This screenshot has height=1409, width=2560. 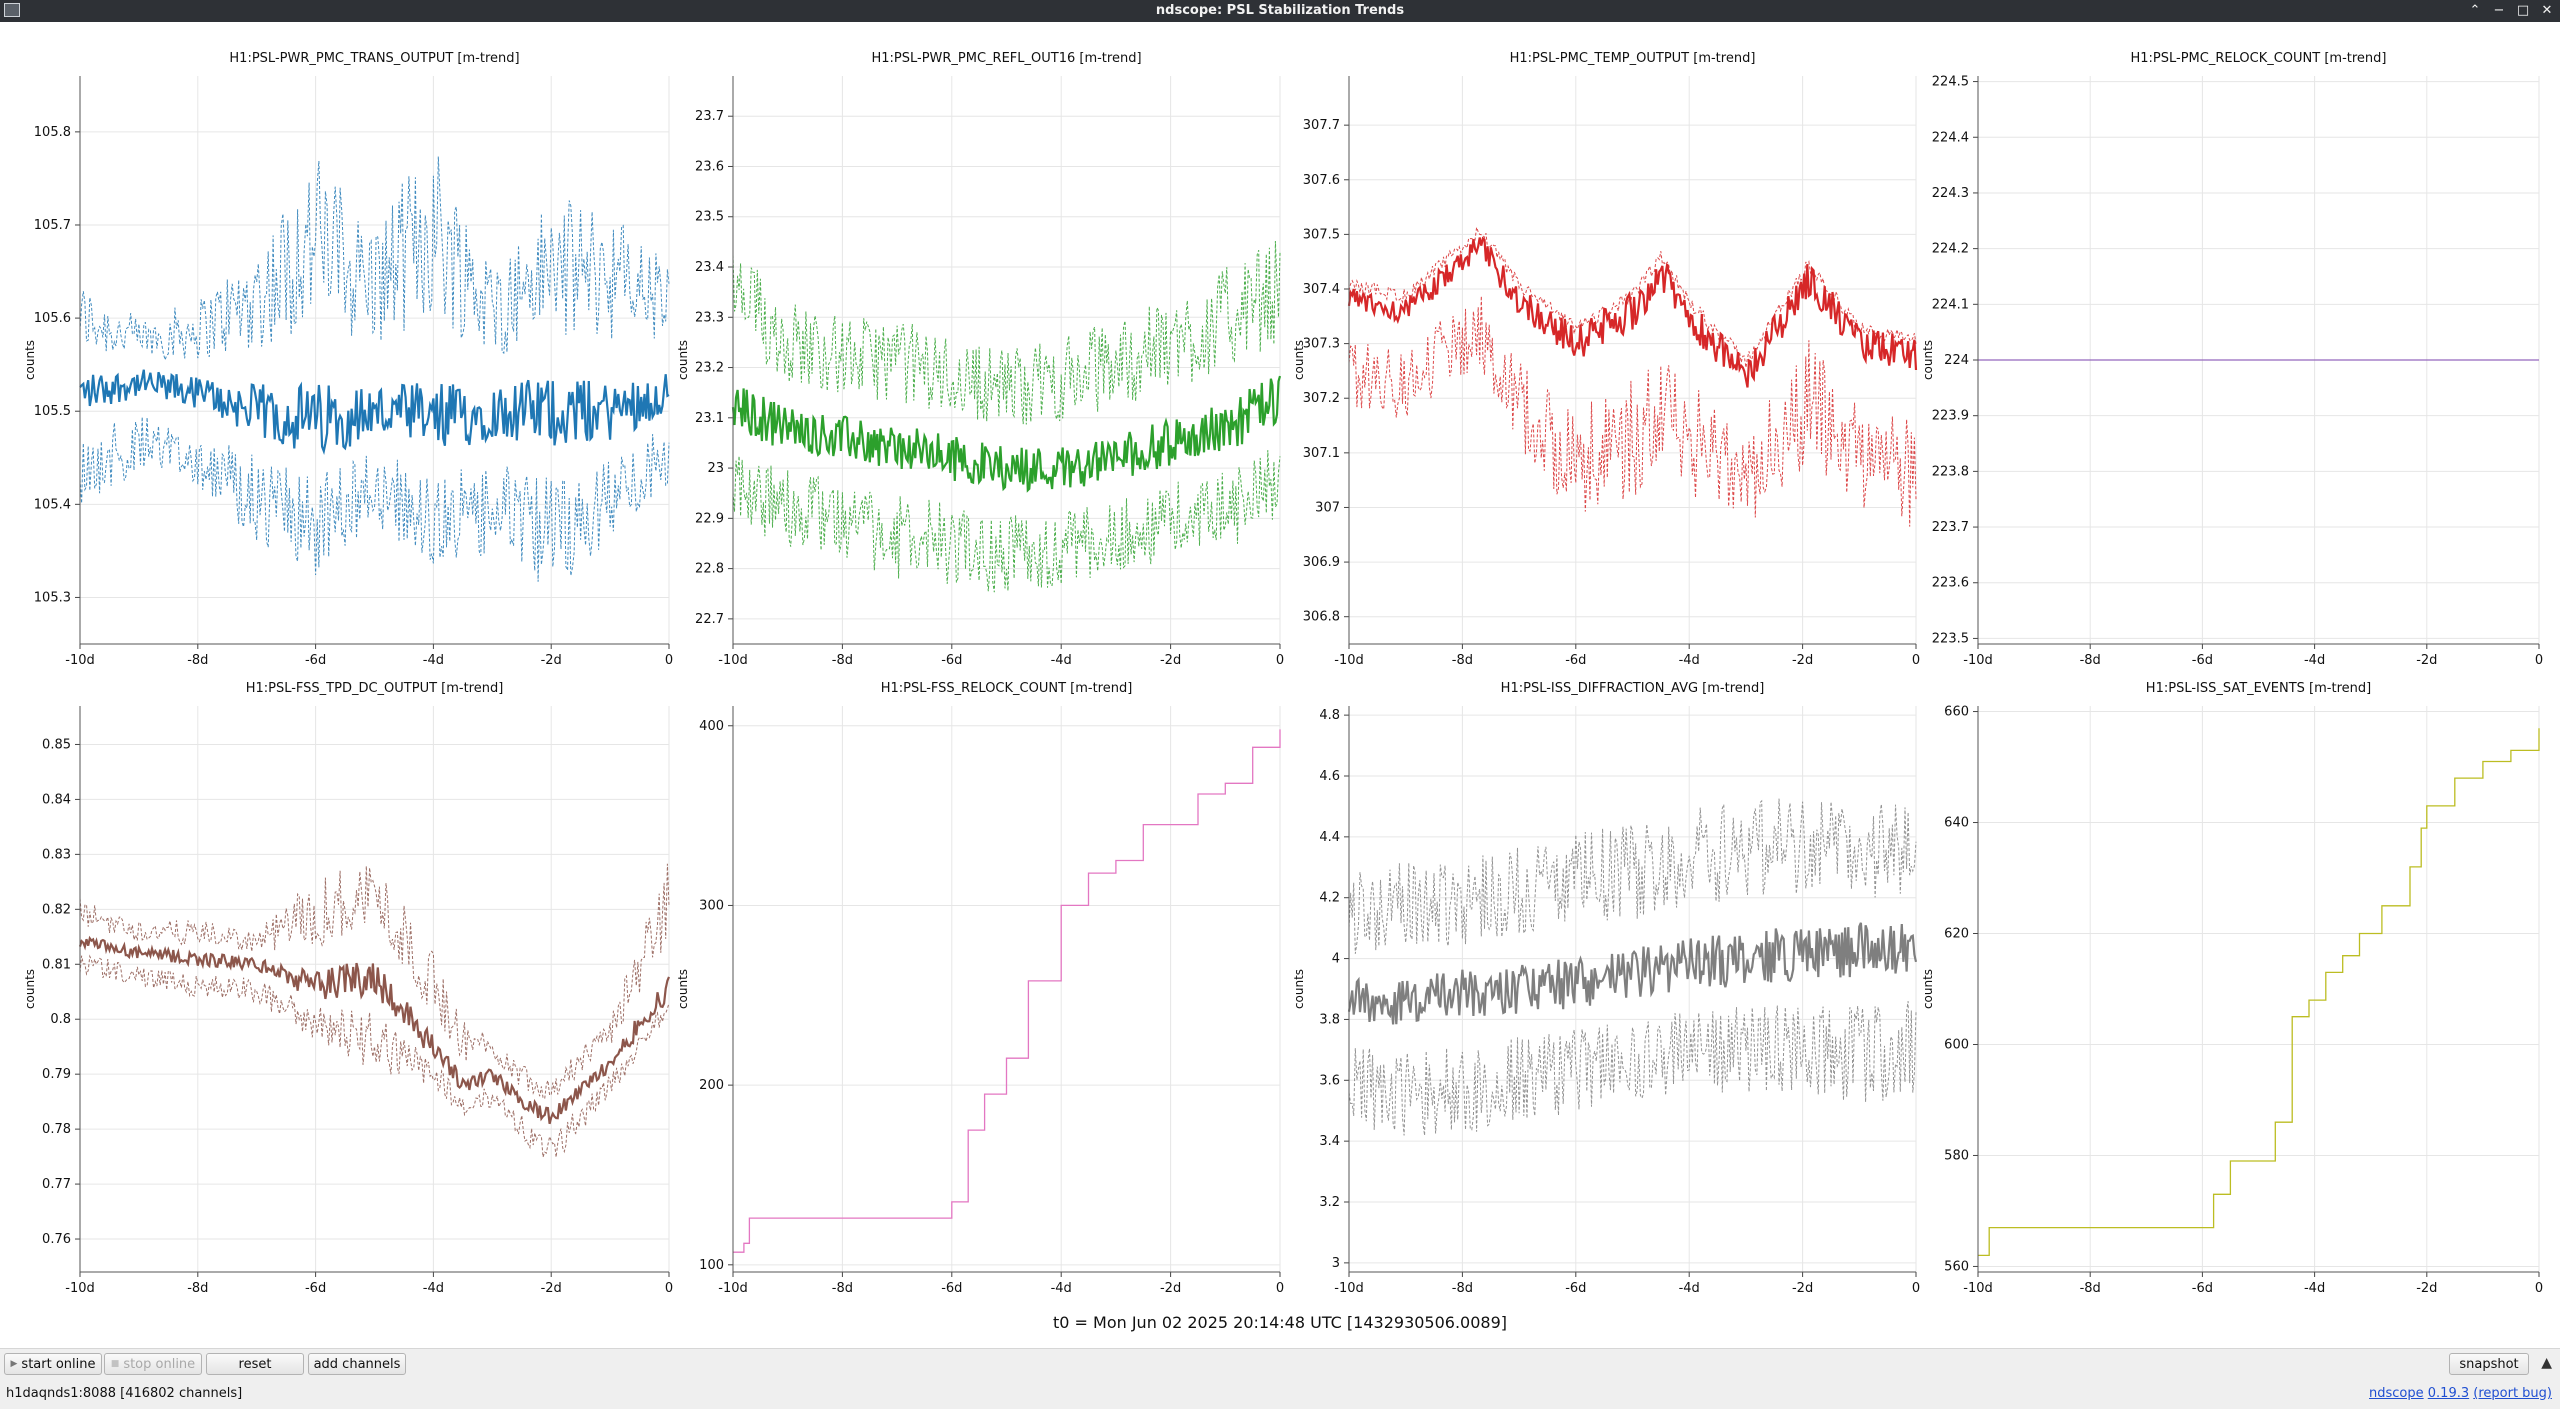 I want to click on snapshot-label: snapshot, so click(x=2489, y=1364).